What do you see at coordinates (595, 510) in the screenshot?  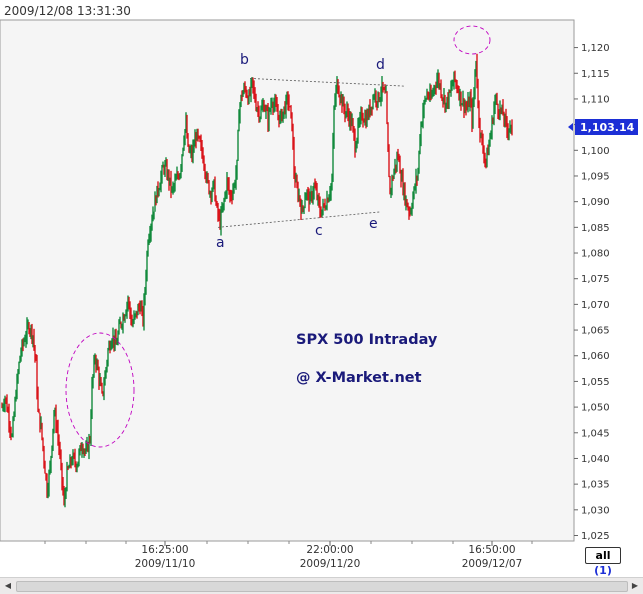 I see `y-tick-label: 1,030` at bounding box center [595, 510].